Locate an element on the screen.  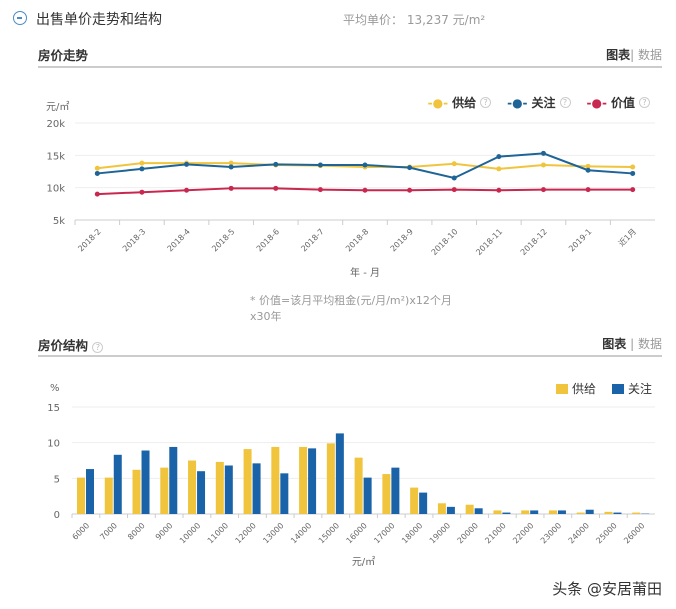
x-tick-label: 19000 is located at coordinates (440, 533).